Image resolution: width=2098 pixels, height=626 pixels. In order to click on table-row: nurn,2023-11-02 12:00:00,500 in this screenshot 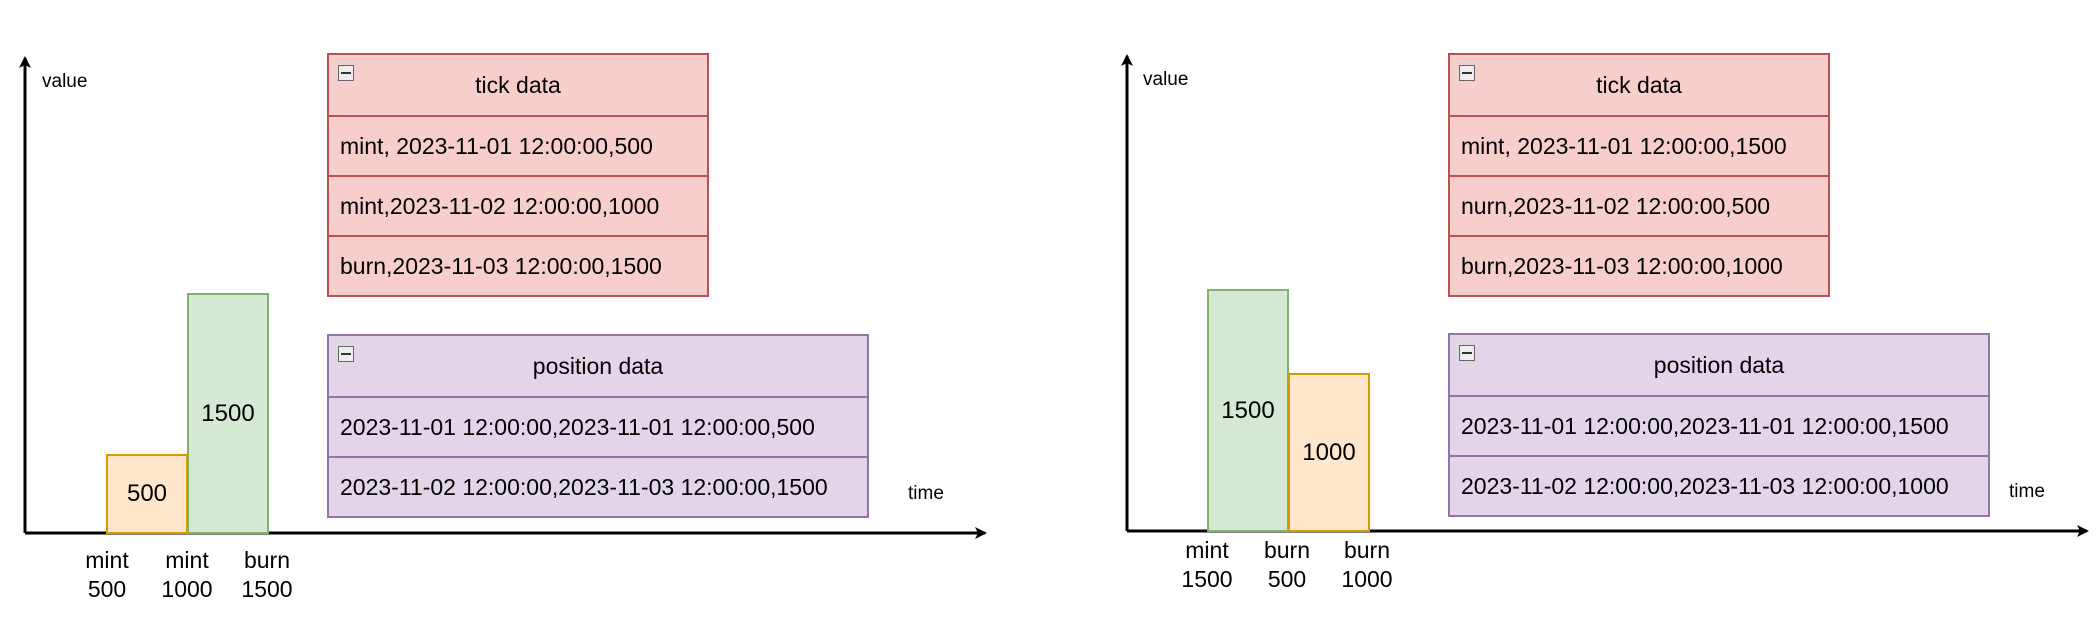, I will do `click(1639, 205)`.